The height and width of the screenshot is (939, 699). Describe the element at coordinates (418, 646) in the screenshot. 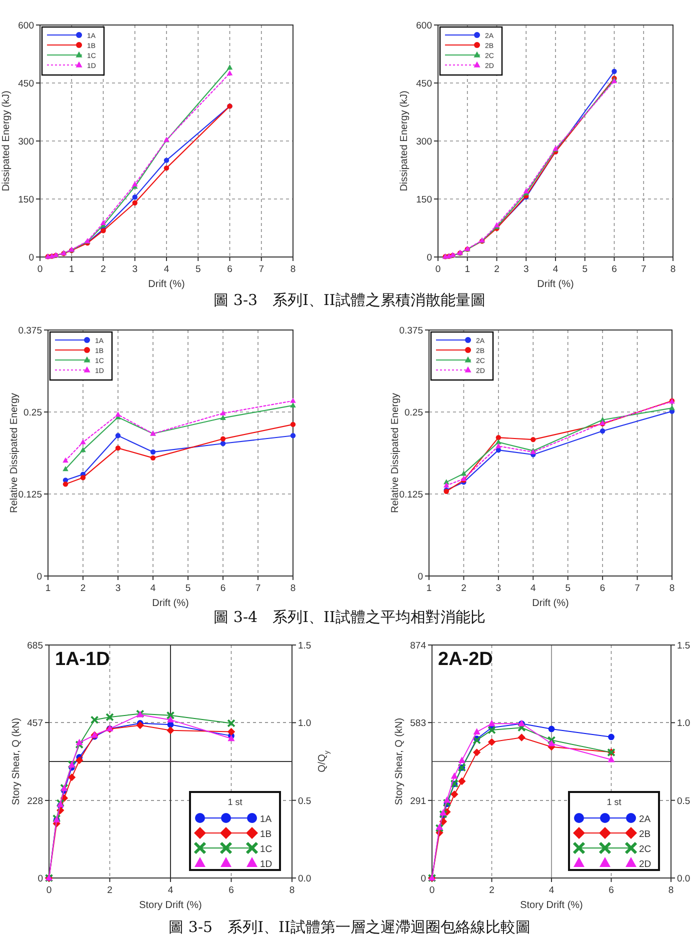

I see `y-tick-label: 874` at that location.